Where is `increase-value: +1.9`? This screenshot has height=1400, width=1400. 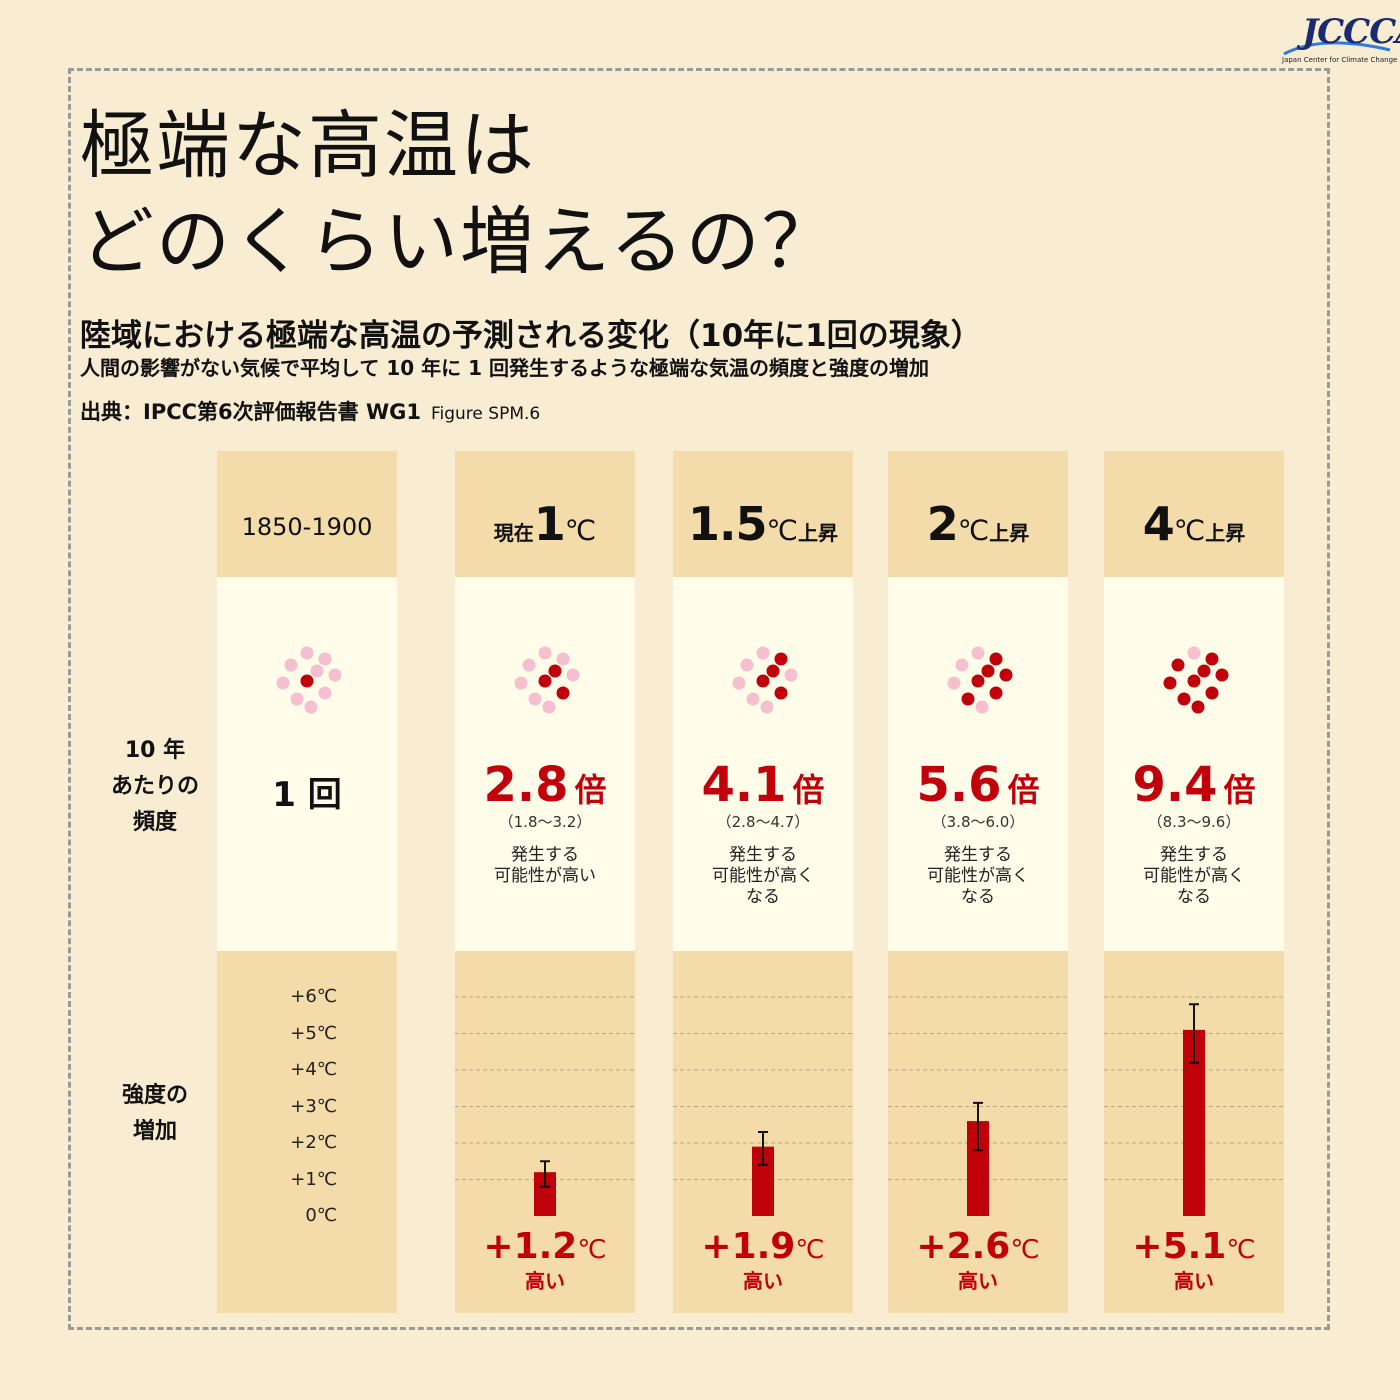
increase-value: +1.9 is located at coordinates (748, 1246).